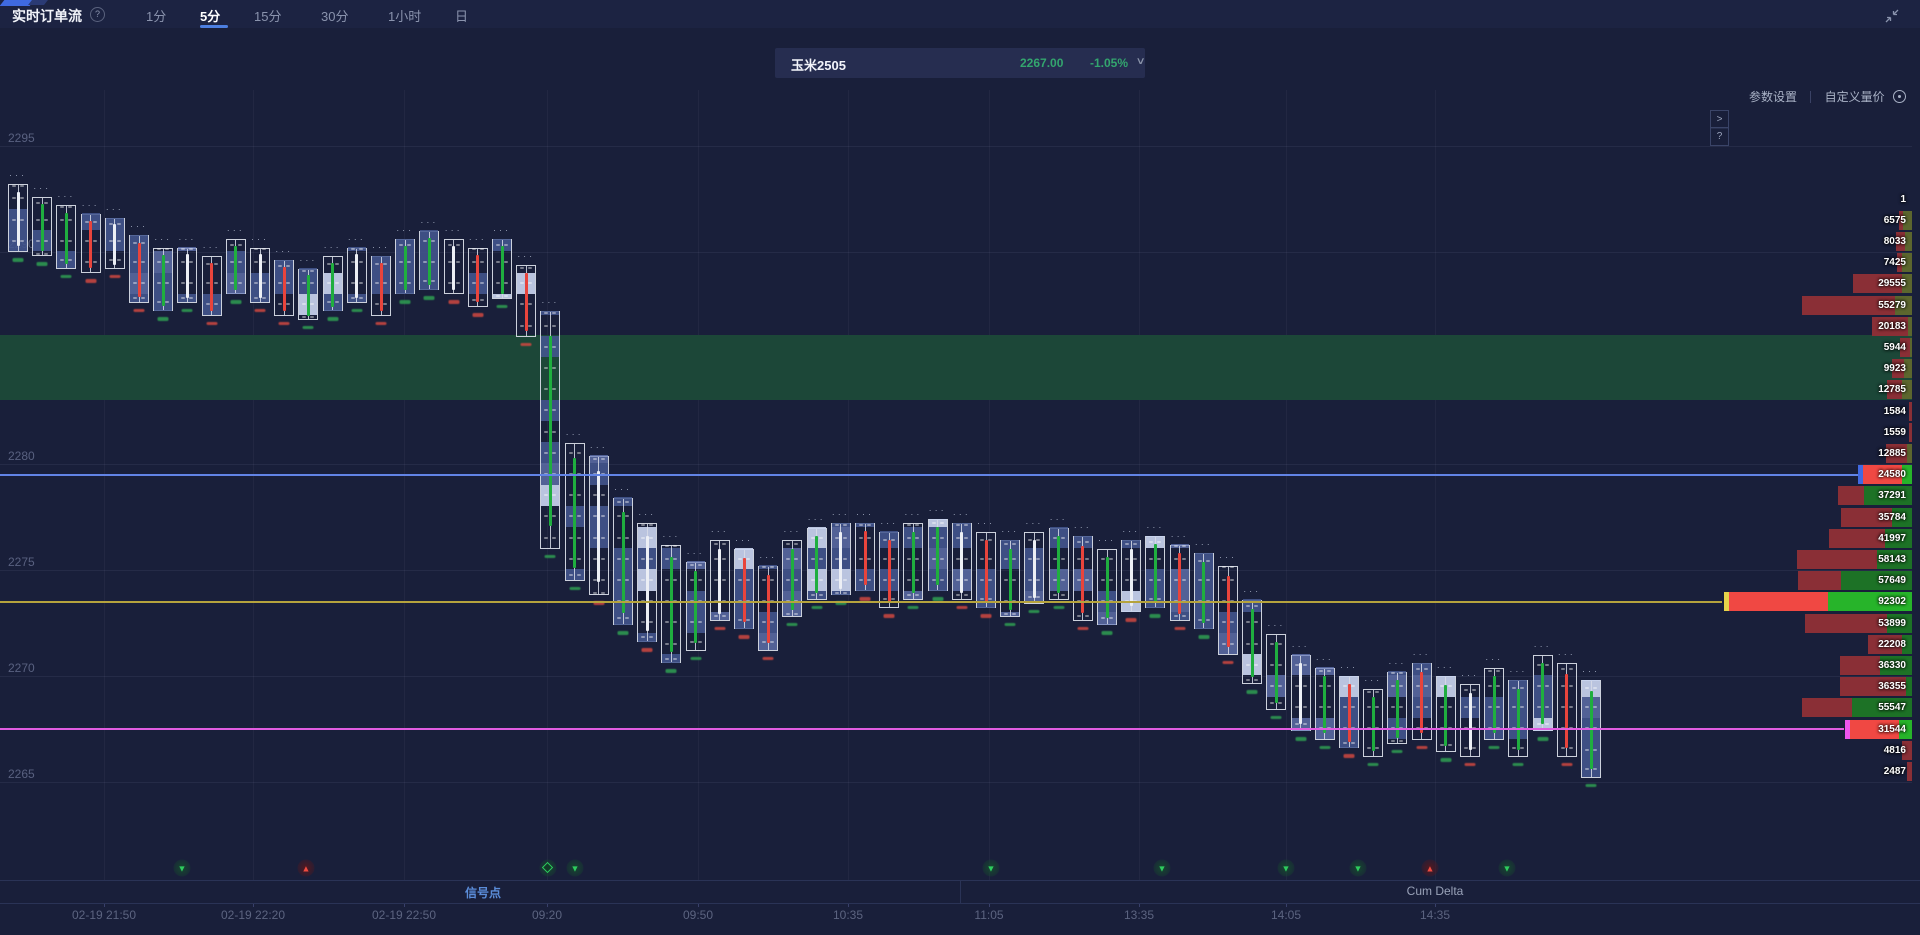 The image size is (1920, 935). What do you see at coordinates (1892, 496) in the screenshot?
I see `volume-profile-value: 37291` at bounding box center [1892, 496].